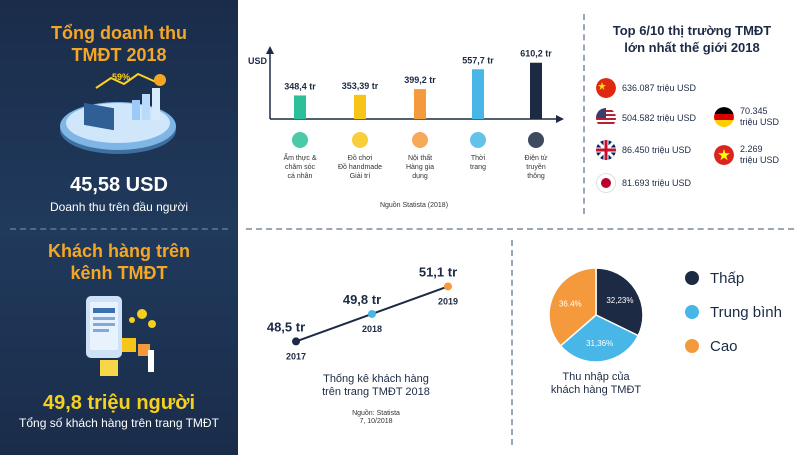 The width and height of the screenshot is (800, 455). I want to click on japan-value: 81.693 triệu USD, so click(657, 183).